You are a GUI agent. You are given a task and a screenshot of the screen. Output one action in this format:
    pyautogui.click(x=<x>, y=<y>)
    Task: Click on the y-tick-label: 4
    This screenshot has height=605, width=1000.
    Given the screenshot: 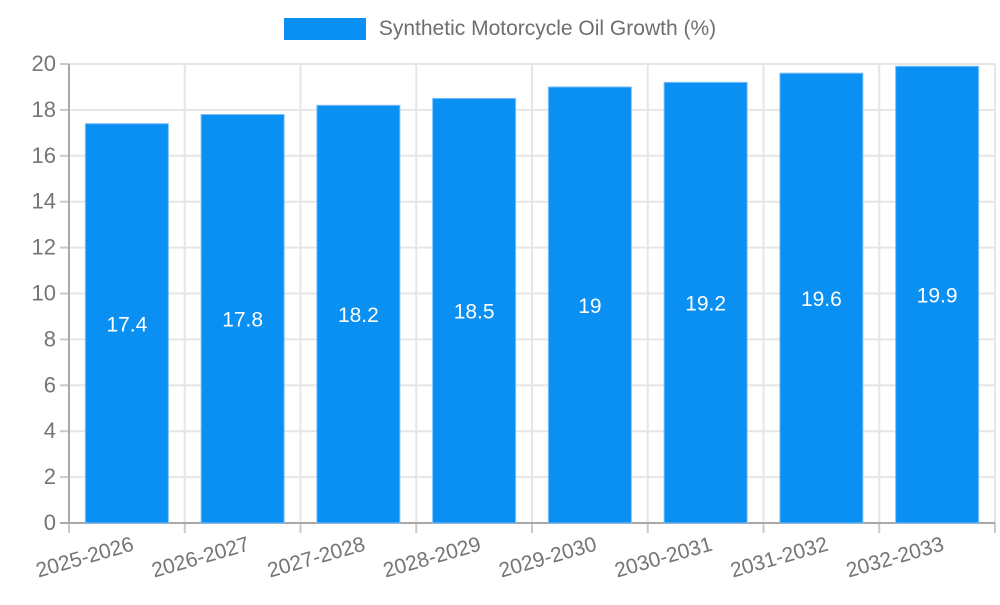 What is the action you would take?
    pyautogui.click(x=50, y=430)
    